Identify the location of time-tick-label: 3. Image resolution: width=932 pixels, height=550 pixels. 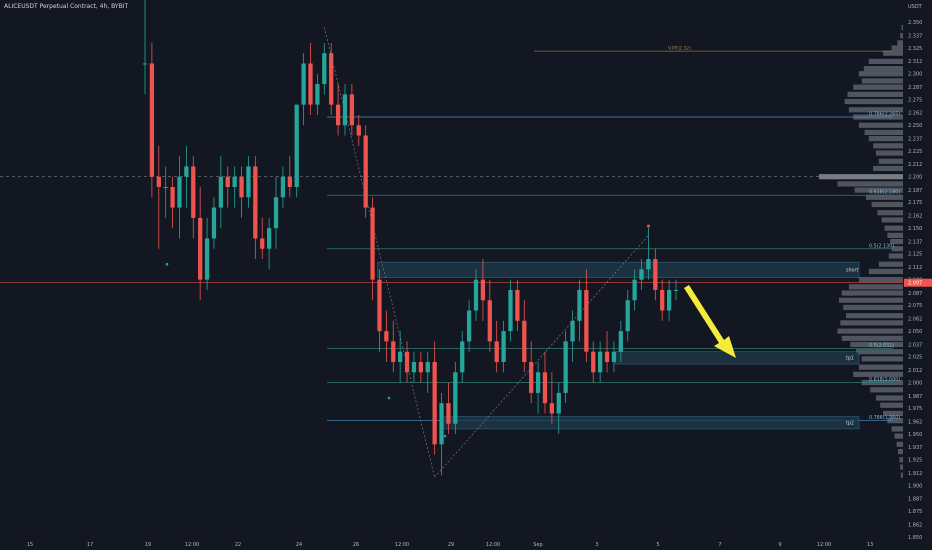
(596, 545).